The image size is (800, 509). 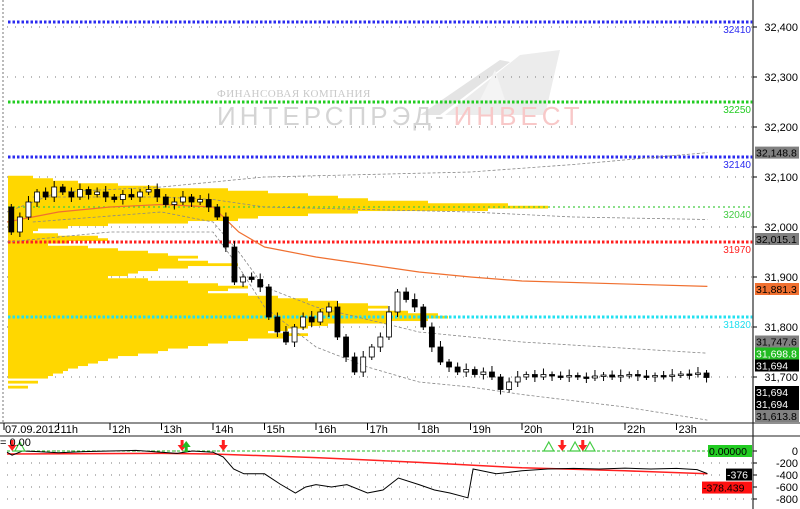 What do you see at coordinates (357, 245) in the screenshot?
I see `vwap-line` at bounding box center [357, 245].